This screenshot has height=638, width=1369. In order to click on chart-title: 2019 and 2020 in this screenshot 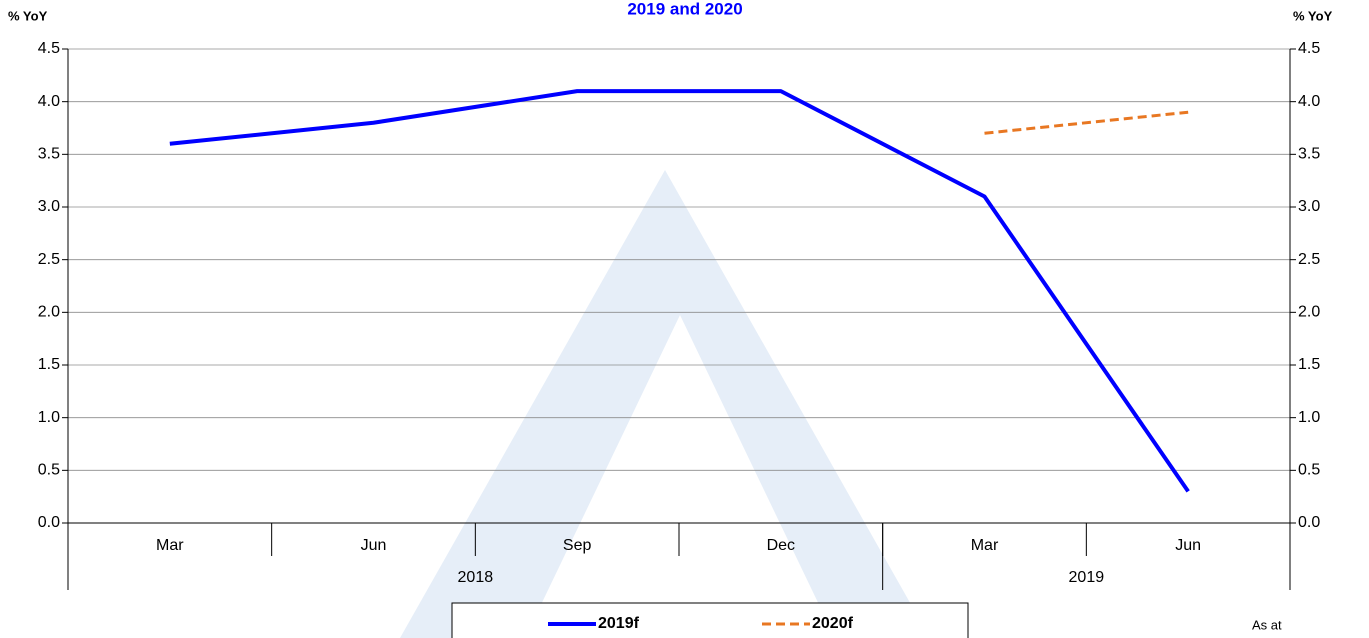, I will do `click(684, 9)`.